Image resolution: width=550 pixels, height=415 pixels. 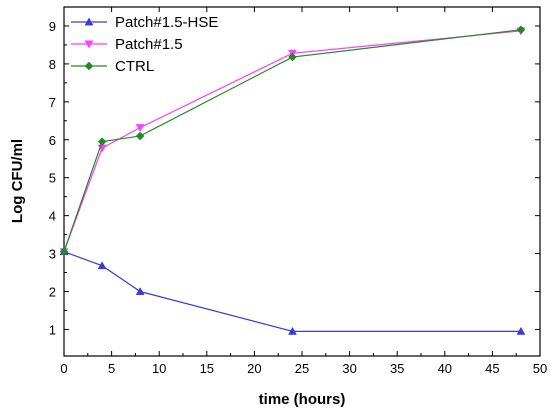 What do you see at coordinates (302, 368) in the screenshot?
I see `x-tick-label: 25` at bounding box center [302, 368].